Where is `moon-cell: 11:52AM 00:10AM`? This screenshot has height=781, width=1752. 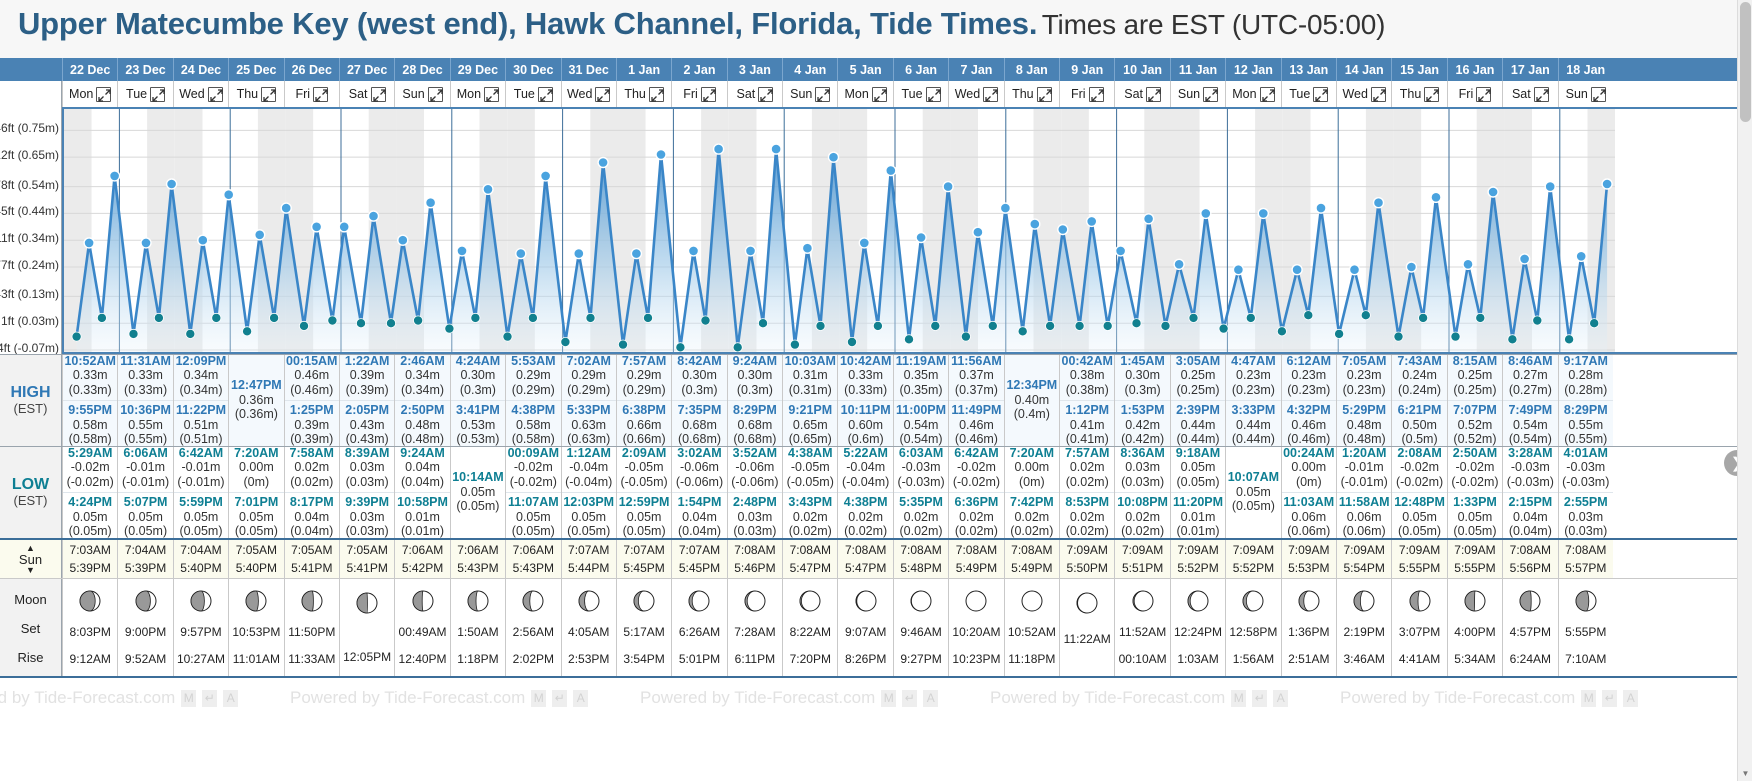 moon-cell: 11:52AM 00:10AM is located at coordinates (1142, 627).